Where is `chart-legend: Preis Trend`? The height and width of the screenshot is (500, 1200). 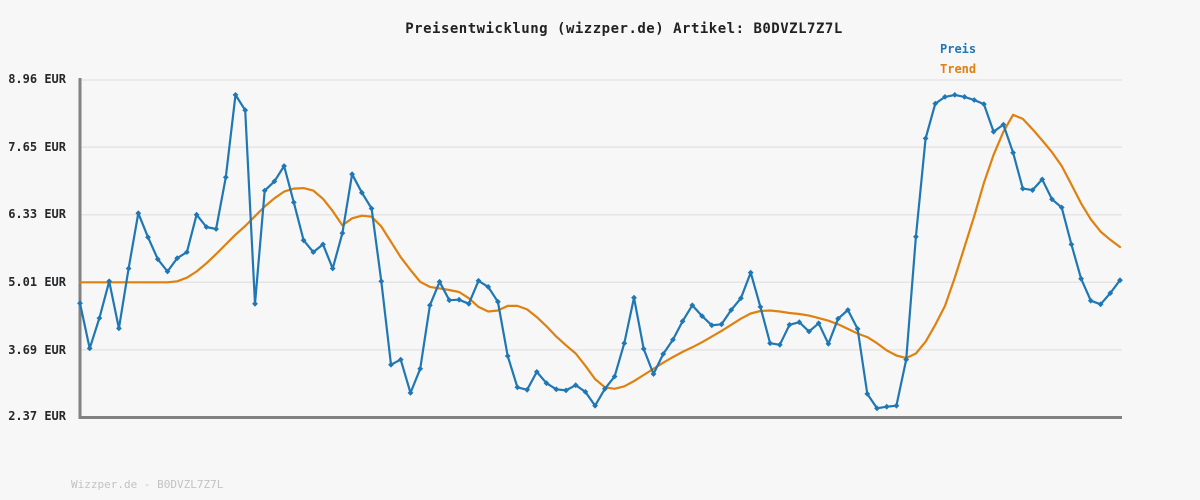 chart-legend: Preis Trend is located at coordinates (958, 59).